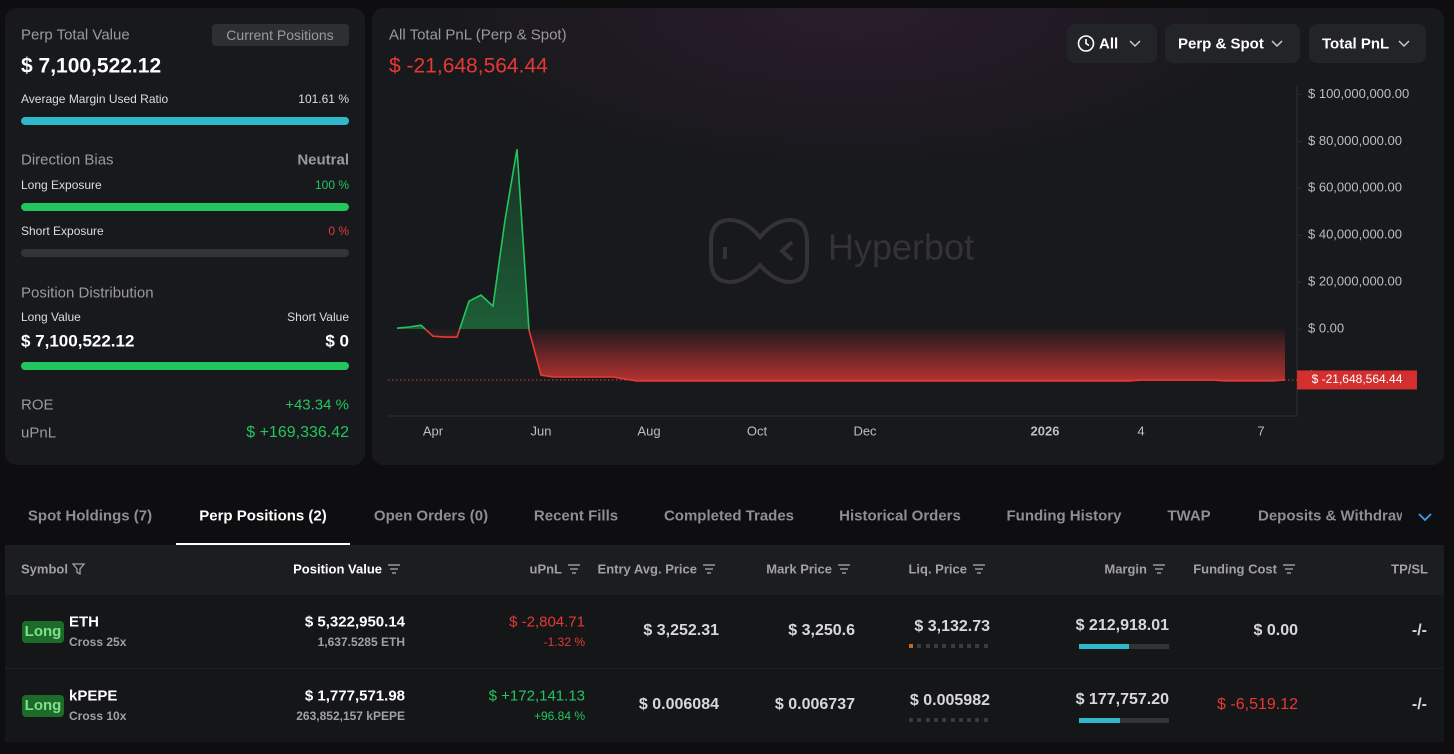  What do you see at coordinates (1277, 44) in the screenshot?
I see `scope-chevron` at bounding box center [1277, 44].